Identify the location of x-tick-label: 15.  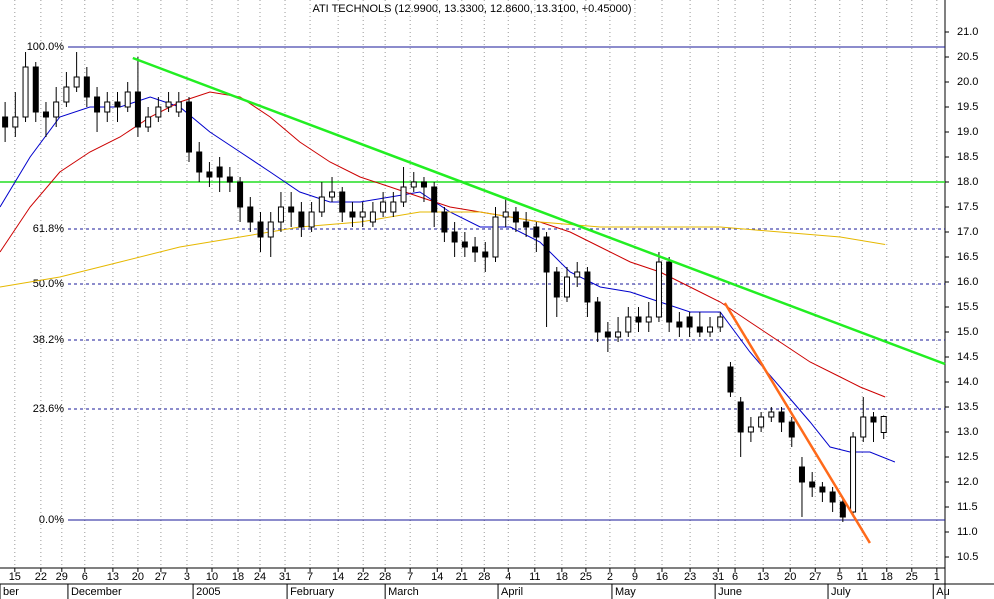
(15, 577).